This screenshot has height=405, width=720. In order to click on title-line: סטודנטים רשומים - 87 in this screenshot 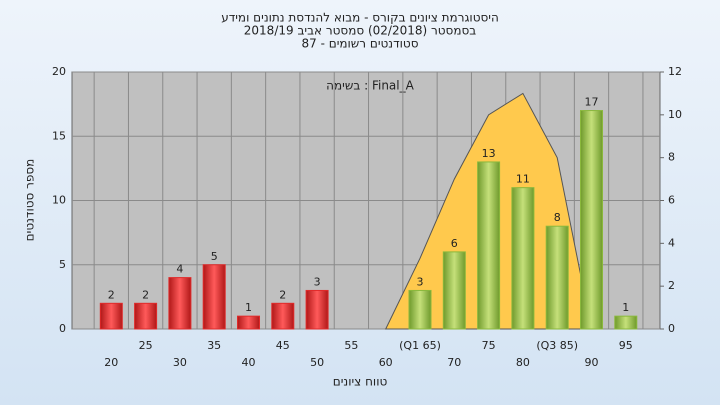, I will do `click(359, 44)`.